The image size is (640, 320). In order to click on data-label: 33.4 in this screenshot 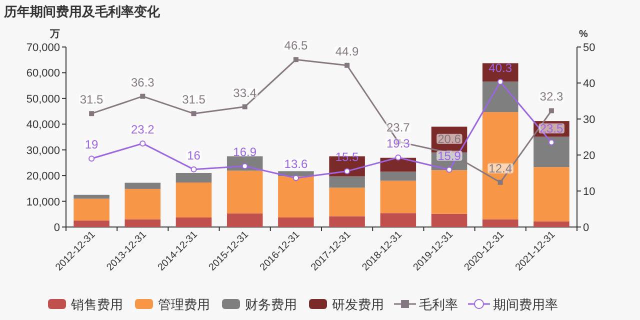, I will do `click(245, 93)`.